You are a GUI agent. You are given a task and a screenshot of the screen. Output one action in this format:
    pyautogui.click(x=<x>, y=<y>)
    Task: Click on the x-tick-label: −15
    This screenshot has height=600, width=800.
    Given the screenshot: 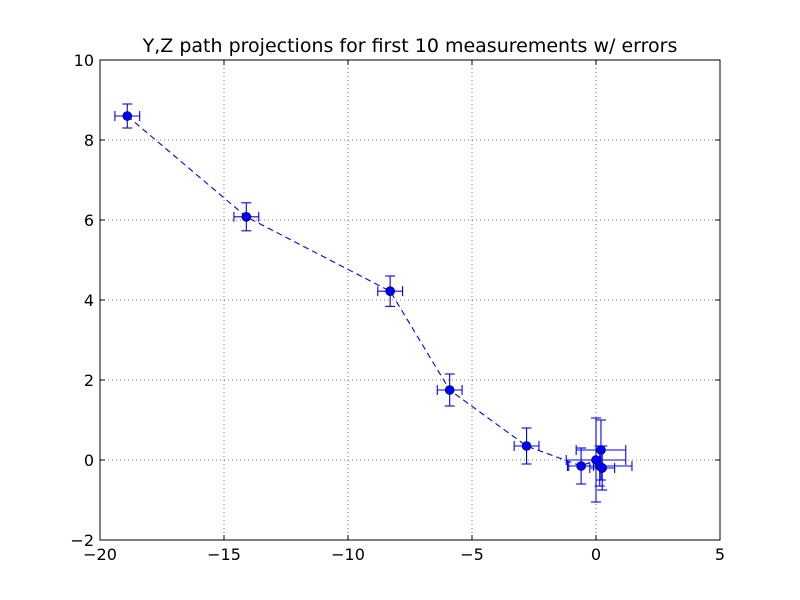 What is the action you would take?
    pyautogui.click(x=224, y=554)
    